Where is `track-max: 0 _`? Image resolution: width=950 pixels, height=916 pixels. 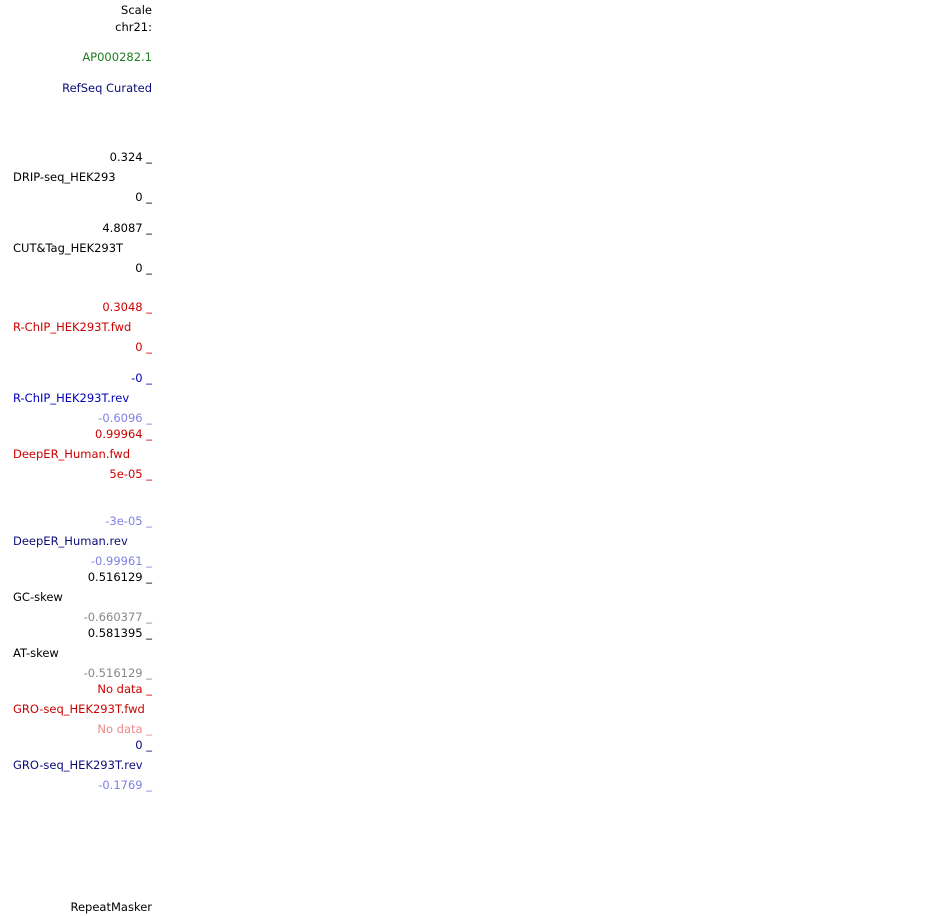 track-max: 0 _ is located at coordinates (143, 745).